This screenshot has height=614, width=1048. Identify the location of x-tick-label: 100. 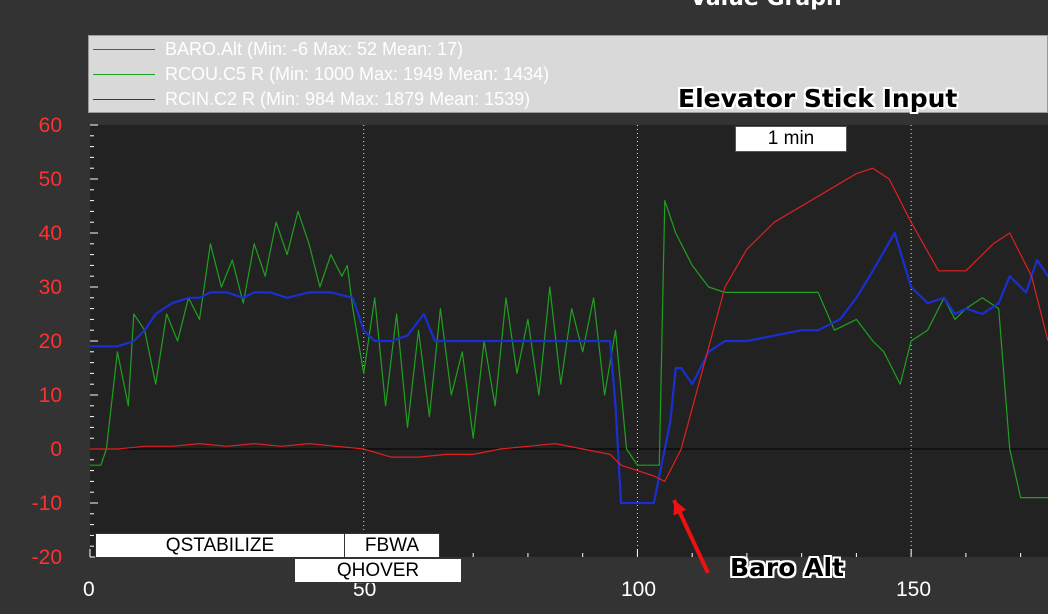
(639, 589).